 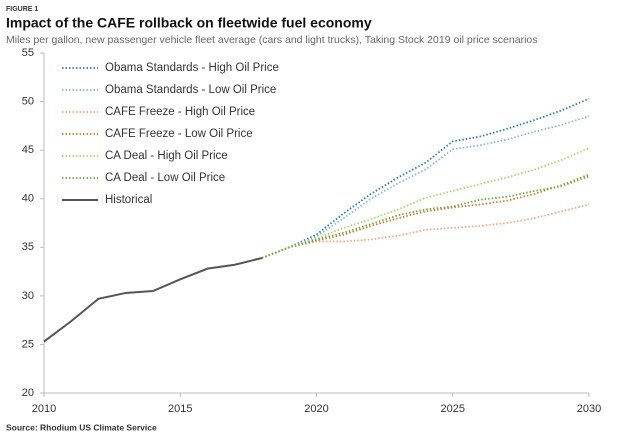 What do you see at coordinates (22, 9) in the screenshot?
I see `figure-label: FIGURE 1` at bounding box center [22, 9].